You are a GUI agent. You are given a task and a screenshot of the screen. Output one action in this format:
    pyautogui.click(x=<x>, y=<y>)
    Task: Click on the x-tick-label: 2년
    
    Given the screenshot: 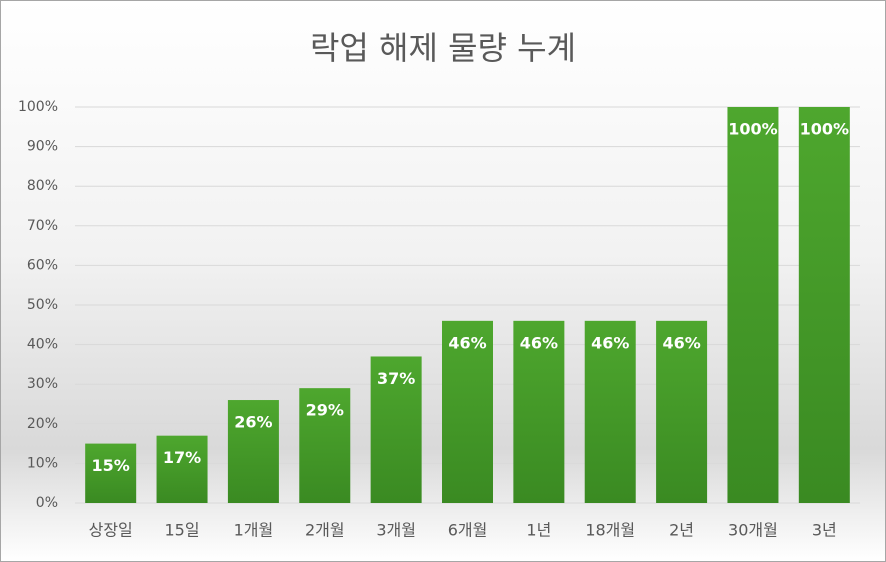 What is the action you would take?
    pyautogui.click(x=681, y=530)
    